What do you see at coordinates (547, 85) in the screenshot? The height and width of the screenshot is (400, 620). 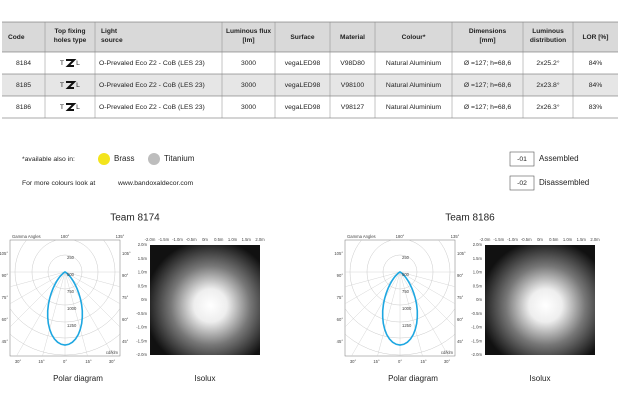 I see `cell: 2x23.8°` at bounding box center [547, 85].